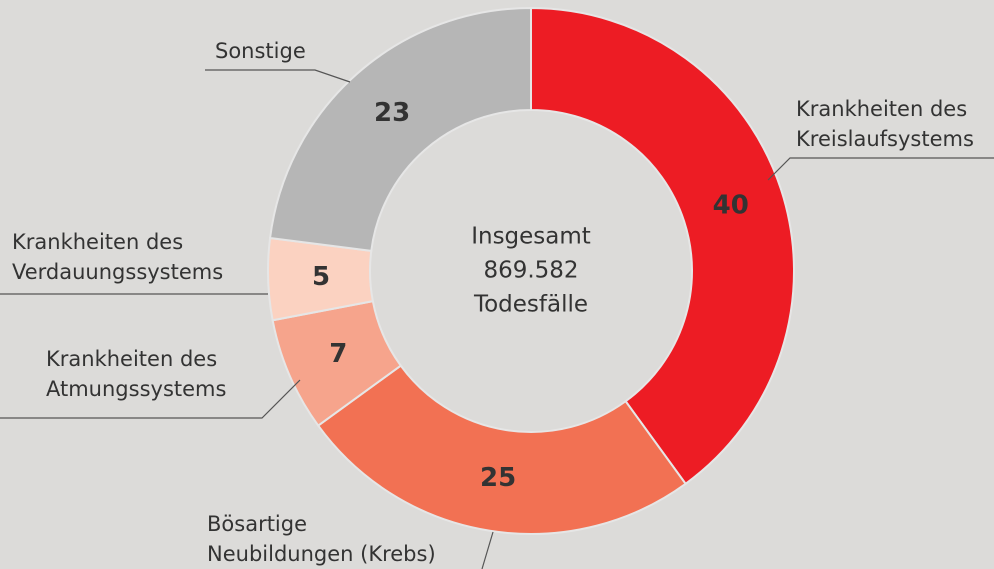 The image size is (994, 569). What do you see at coordinates (885, 139) in the screenshot?
I see `category-label-line: Kreislaufsystems` at bounding box center [885, 139].